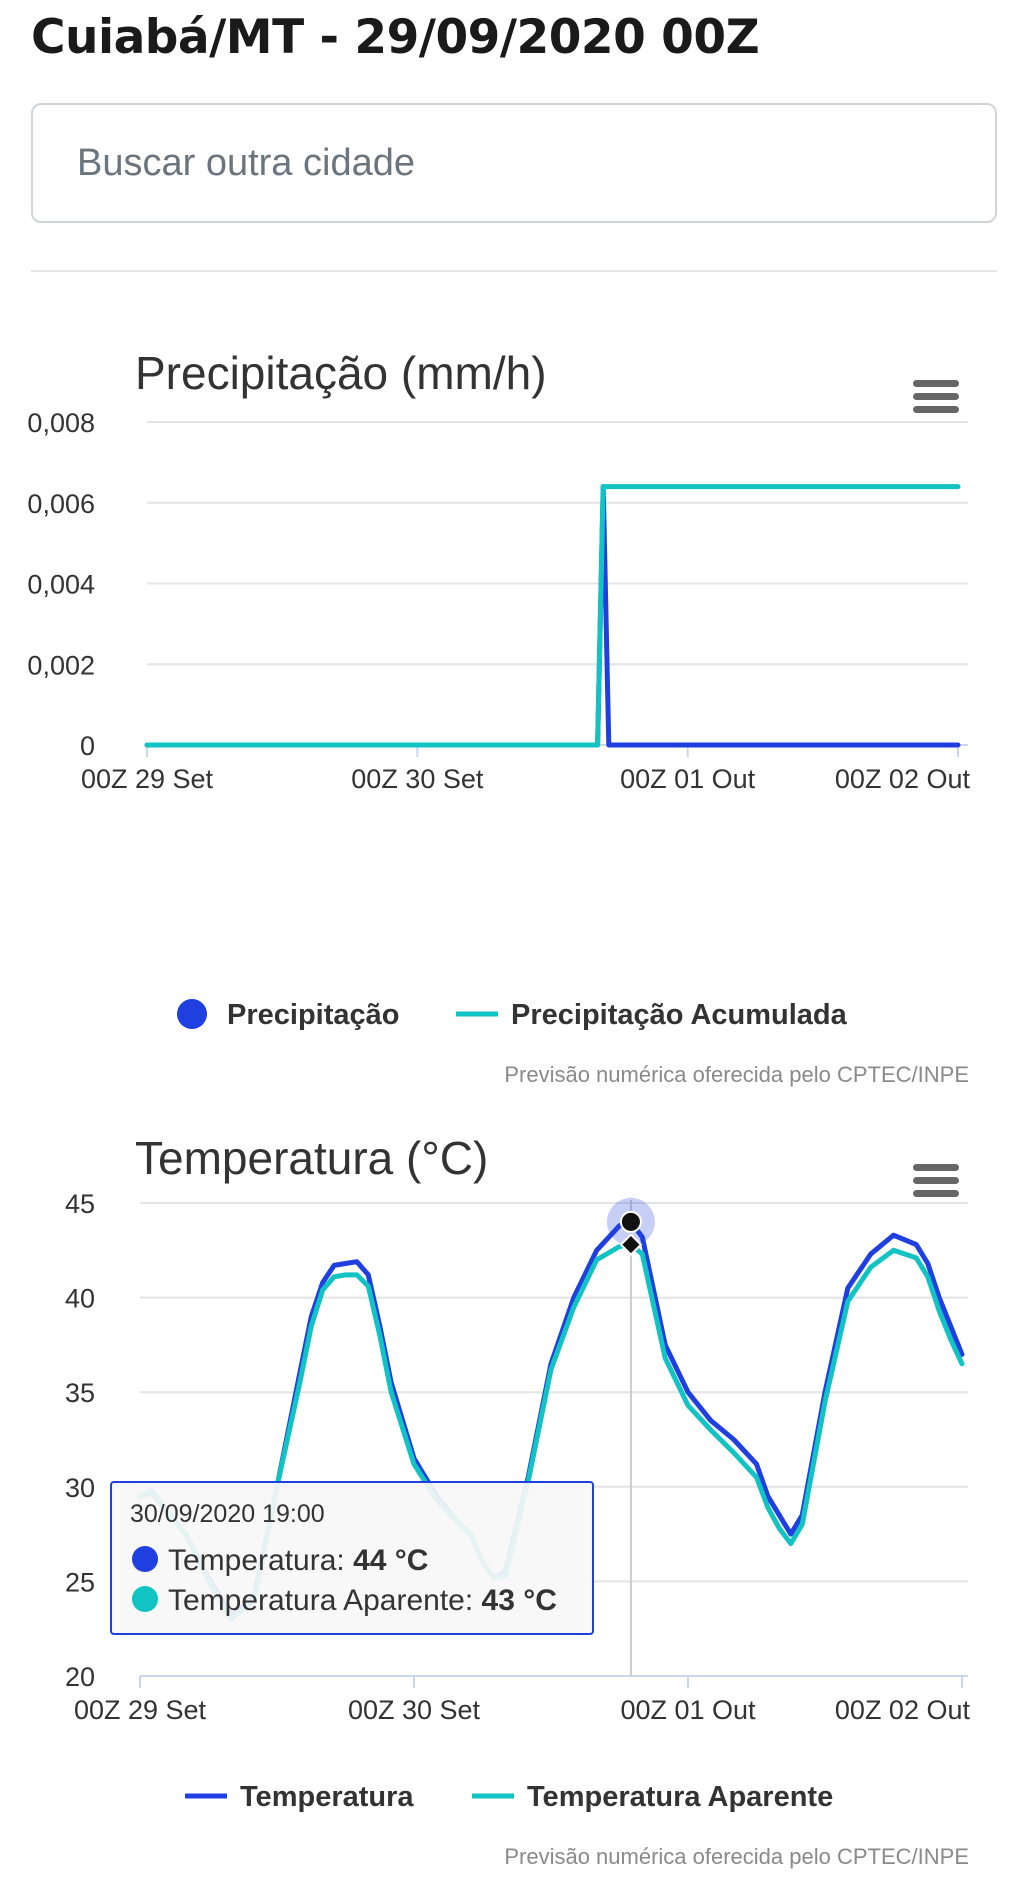  What do you see at coordinates (514, 271) in the screenshot?
I see `divider` at bounding box center [514, 271].